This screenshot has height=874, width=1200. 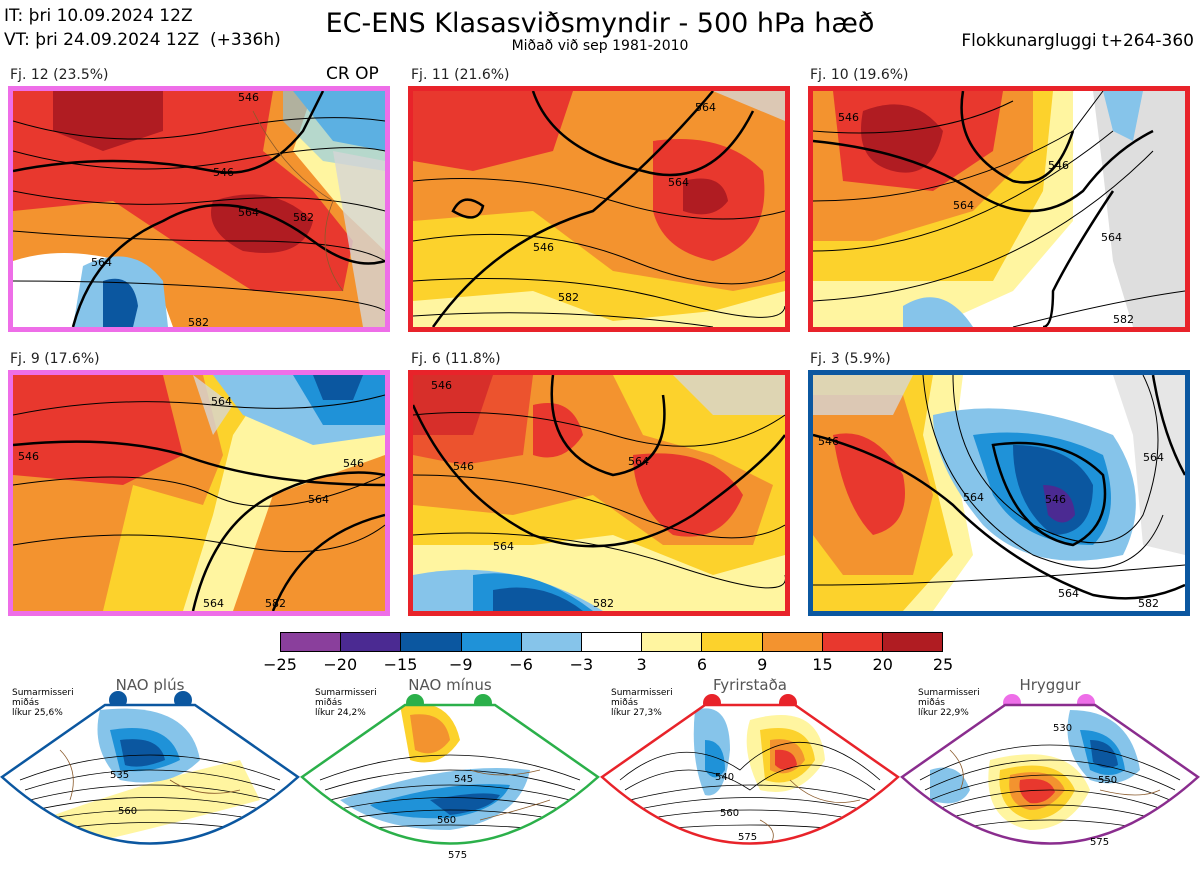 What do you see at coordinates (199, 493) in the screenshot?
I see `cluster-map-4: 546 564 546 564 564 582` at bounding box center [199, 493].